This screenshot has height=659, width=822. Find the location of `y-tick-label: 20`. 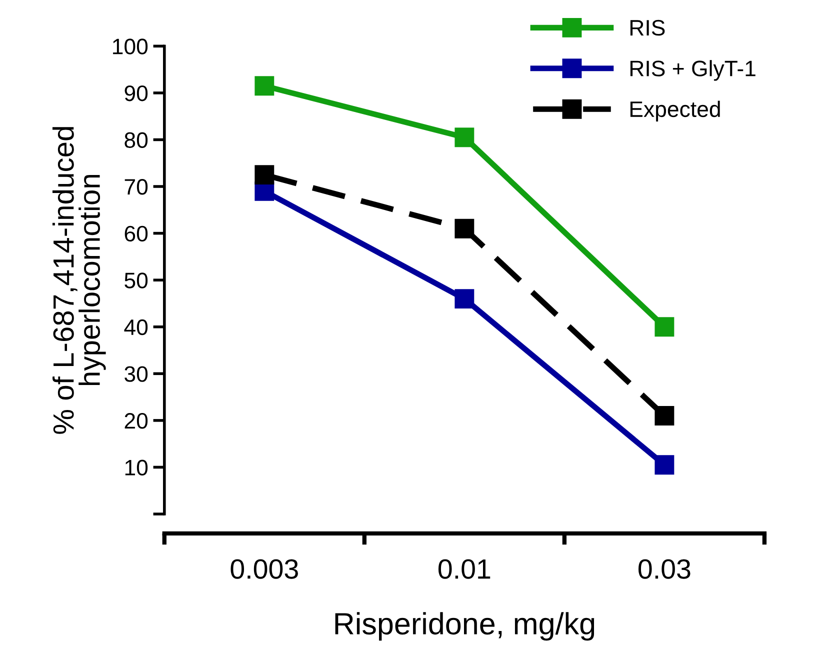

y-tick-label: 20 is located at coordinates (136, 420).